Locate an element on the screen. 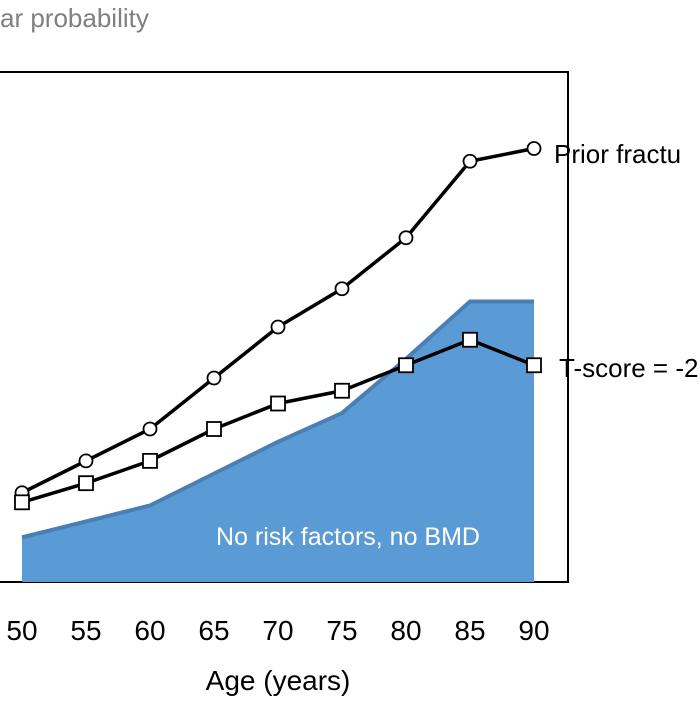  x-tick-label: 70 is located at coordinates (277, 630).